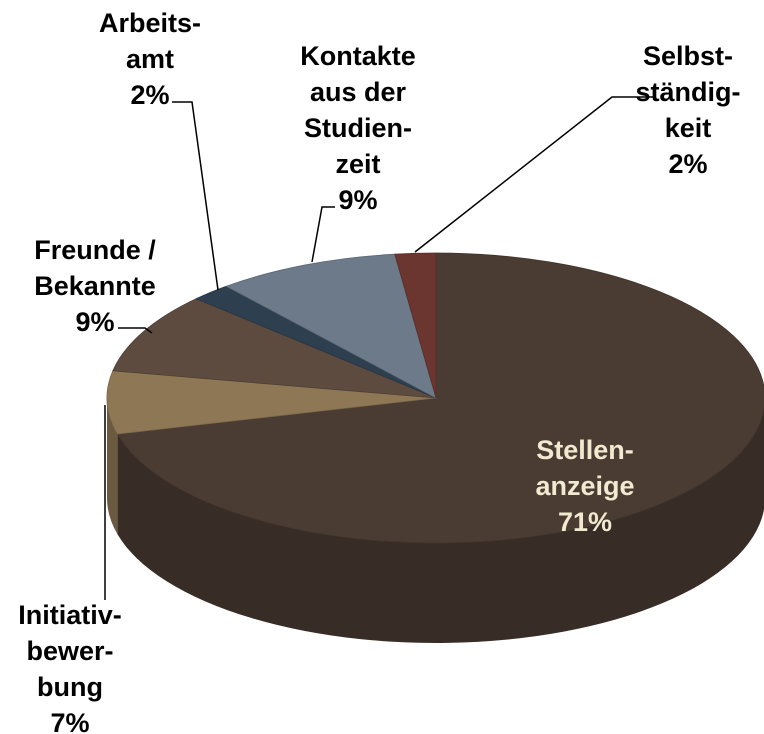 The image size is (764, 734). I want to click on slice-label: Freunde / Bekannte 9%, so click(95, 286).